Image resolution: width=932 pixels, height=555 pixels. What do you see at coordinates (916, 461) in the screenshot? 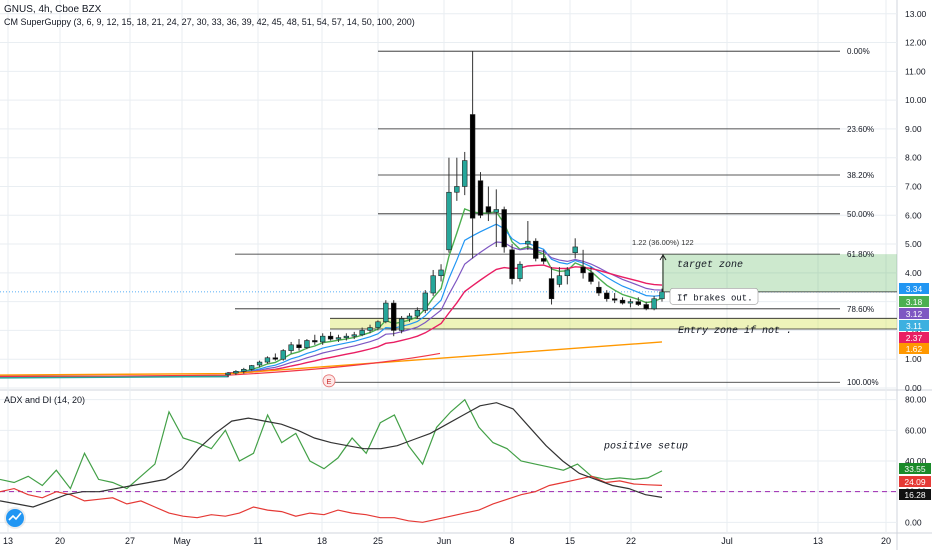
I see `adx-tick-label: 40.00` at bounding box center [916, 461].